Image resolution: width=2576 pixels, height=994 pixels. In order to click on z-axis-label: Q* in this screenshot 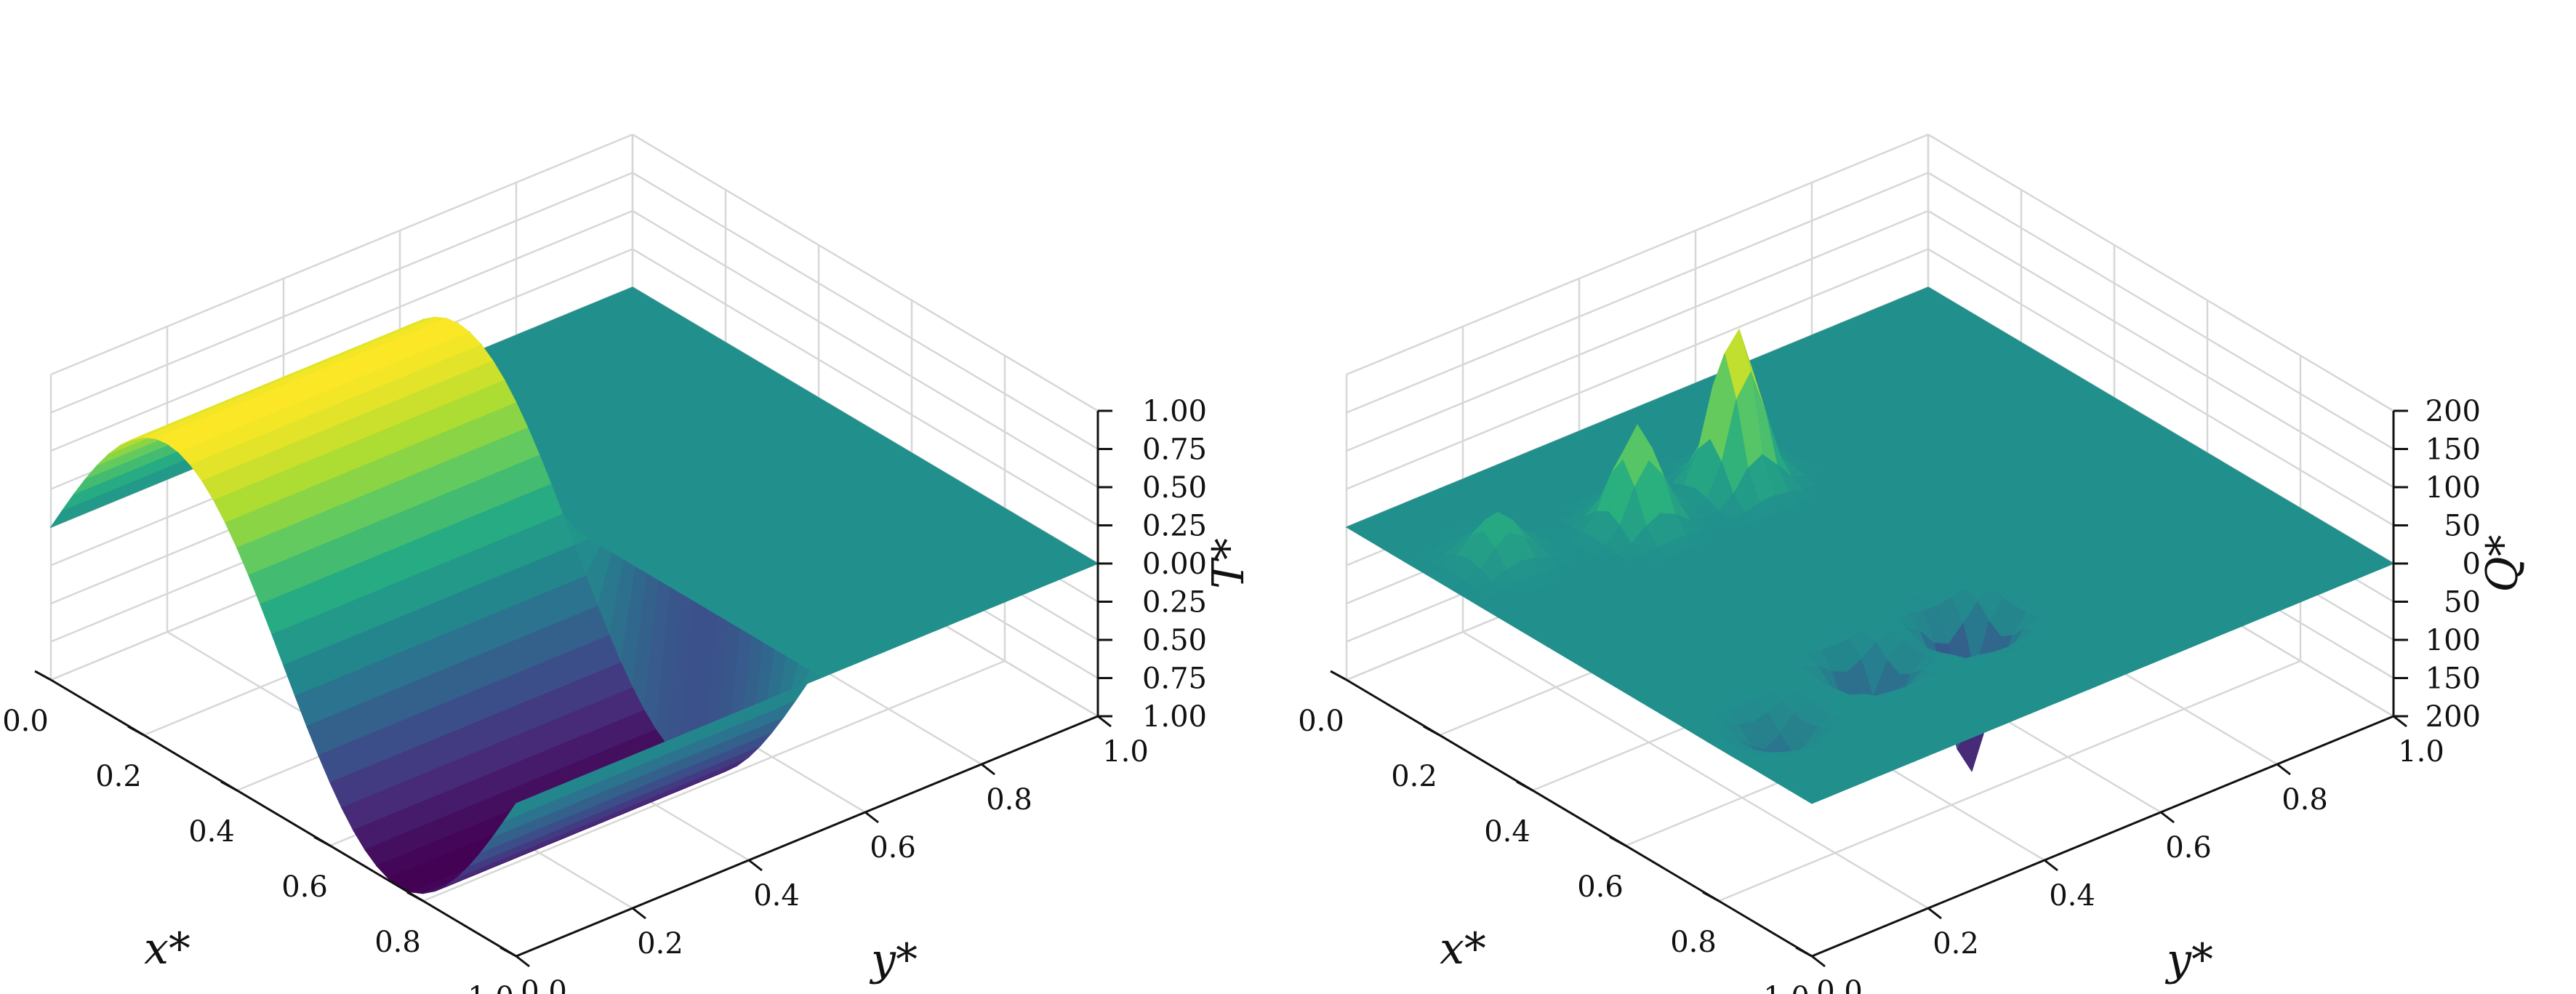, I will do `click(2502, 563)`.